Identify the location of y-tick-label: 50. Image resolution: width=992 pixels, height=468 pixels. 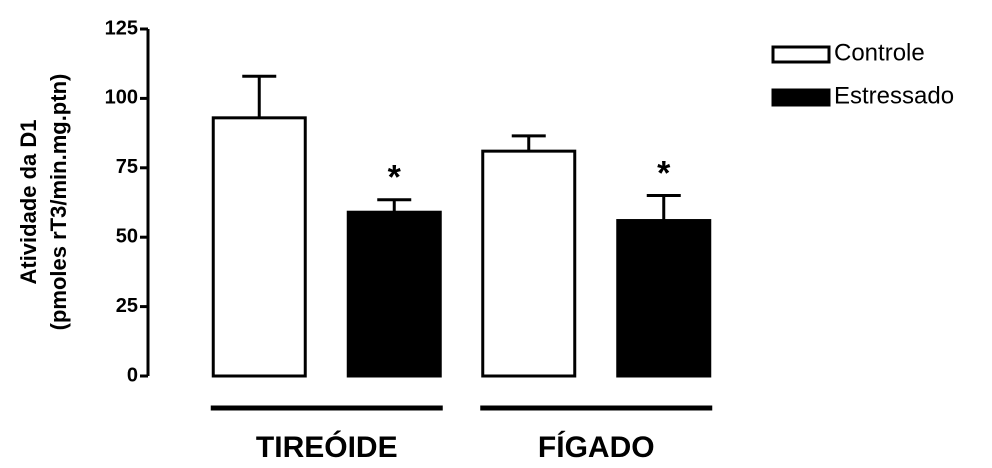
(127, 236).